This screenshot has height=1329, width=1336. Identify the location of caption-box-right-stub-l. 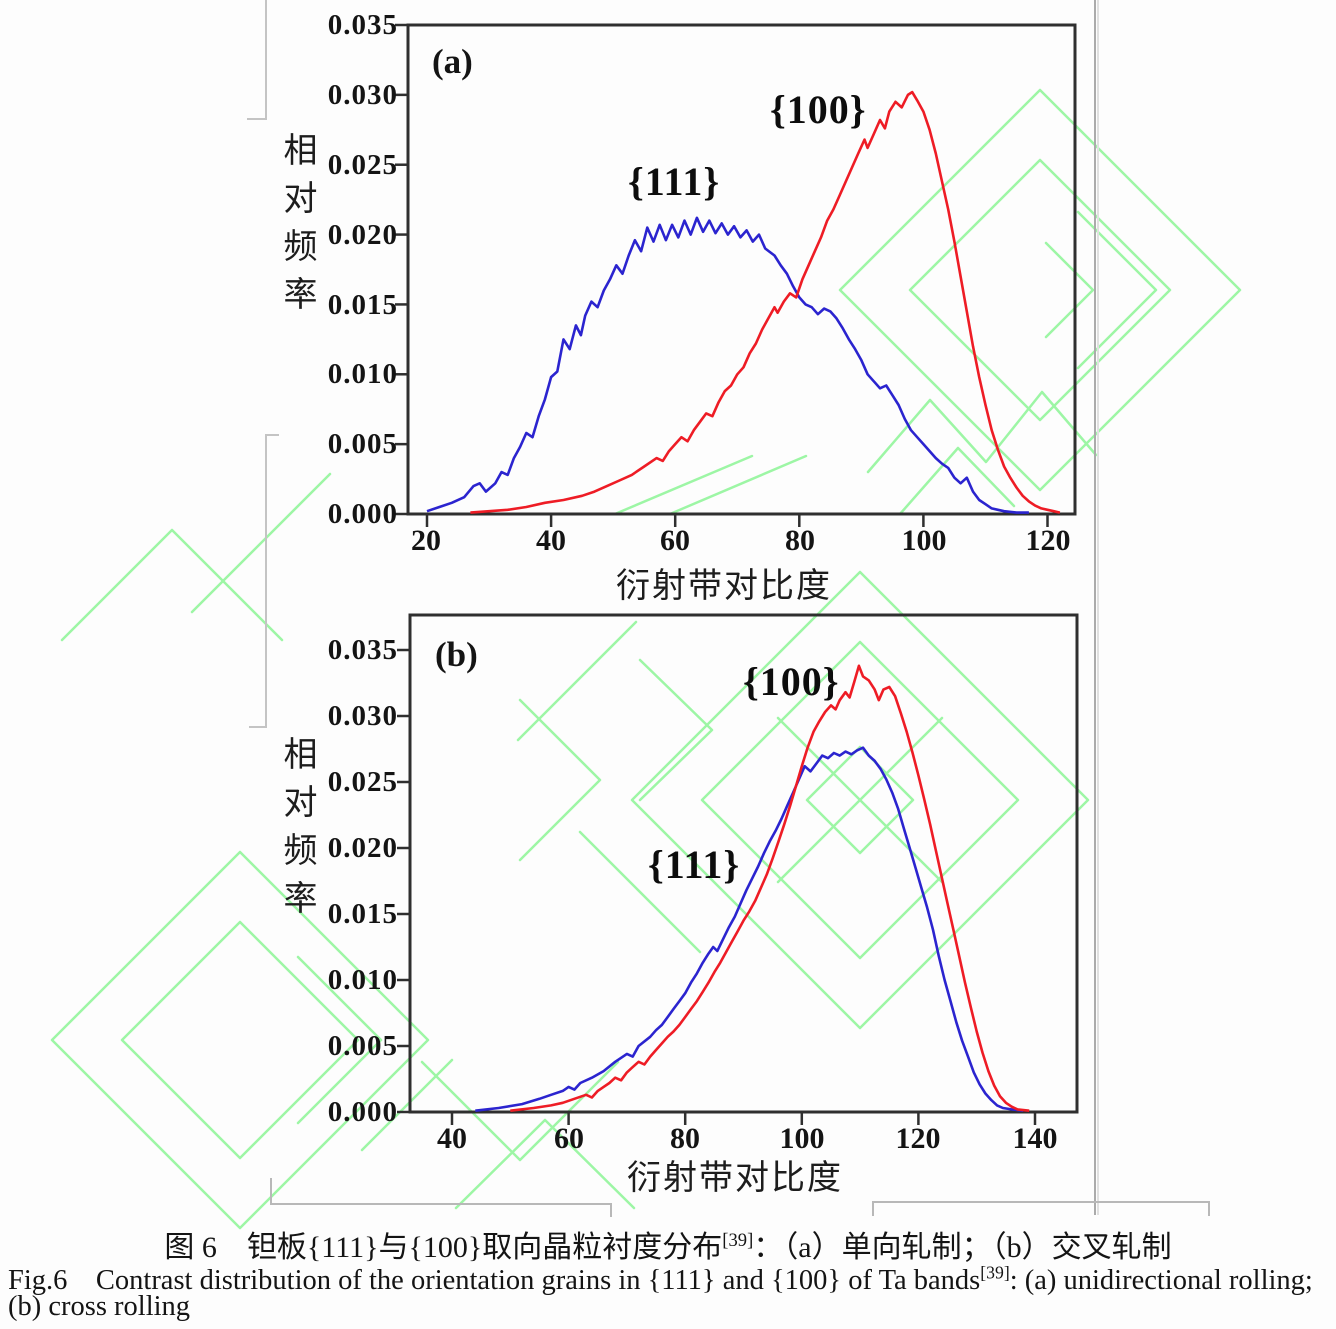
(873, 1208).